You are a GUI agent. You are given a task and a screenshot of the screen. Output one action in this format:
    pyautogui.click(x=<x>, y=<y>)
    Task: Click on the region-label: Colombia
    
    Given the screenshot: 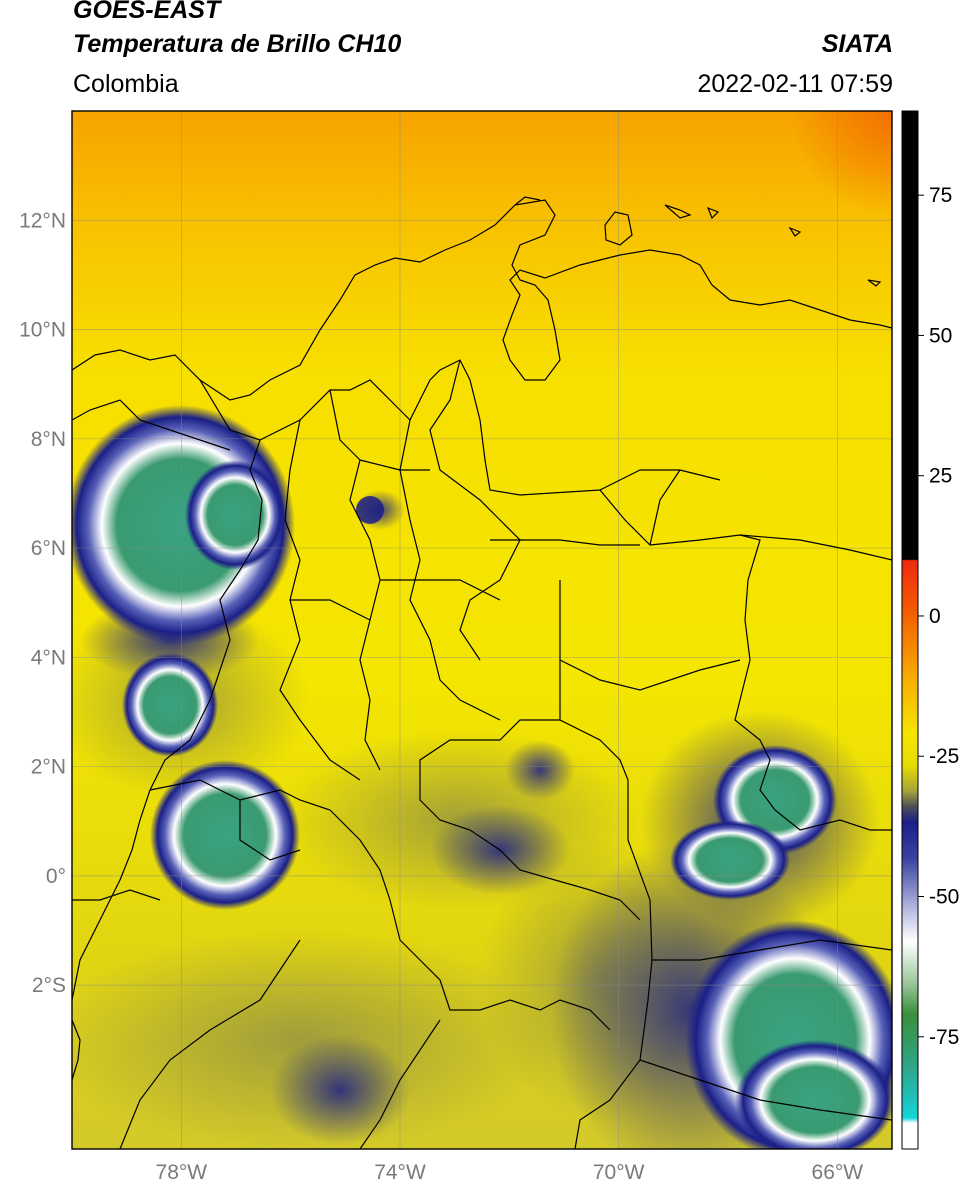 What is the action you would take?
    pyautogui.click(x=126, y=84)
    